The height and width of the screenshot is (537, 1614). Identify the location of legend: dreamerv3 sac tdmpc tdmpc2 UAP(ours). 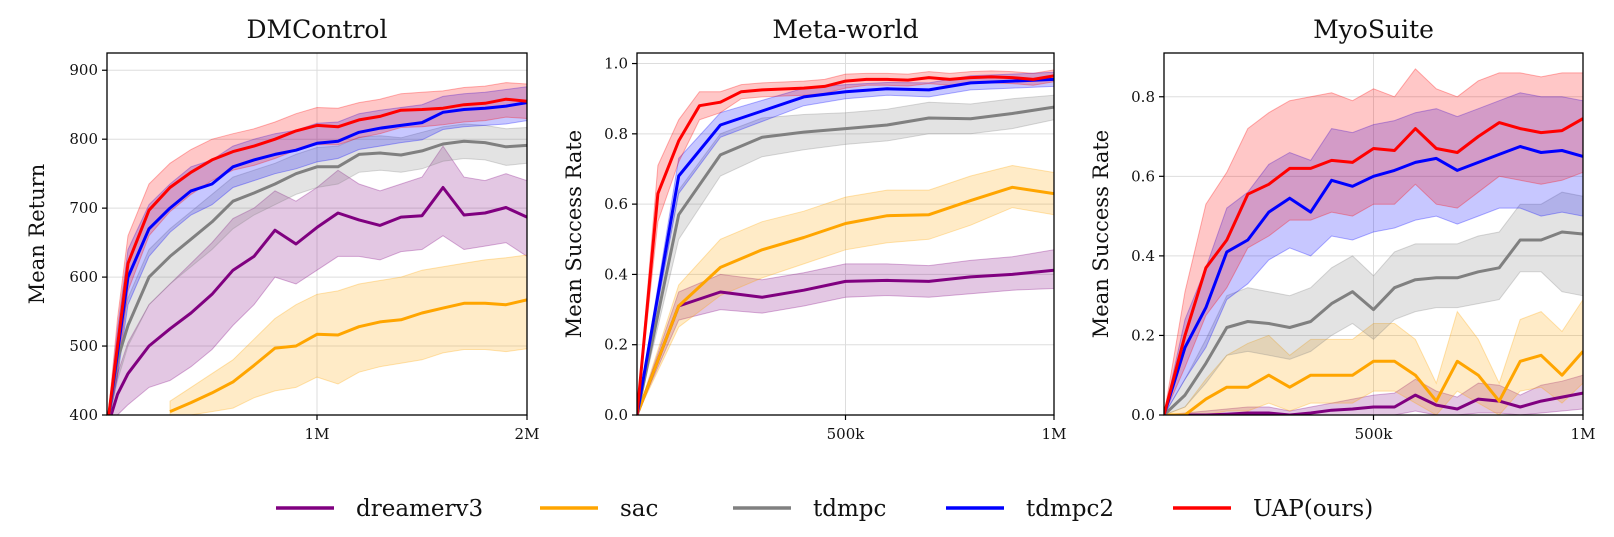
(824, 509).